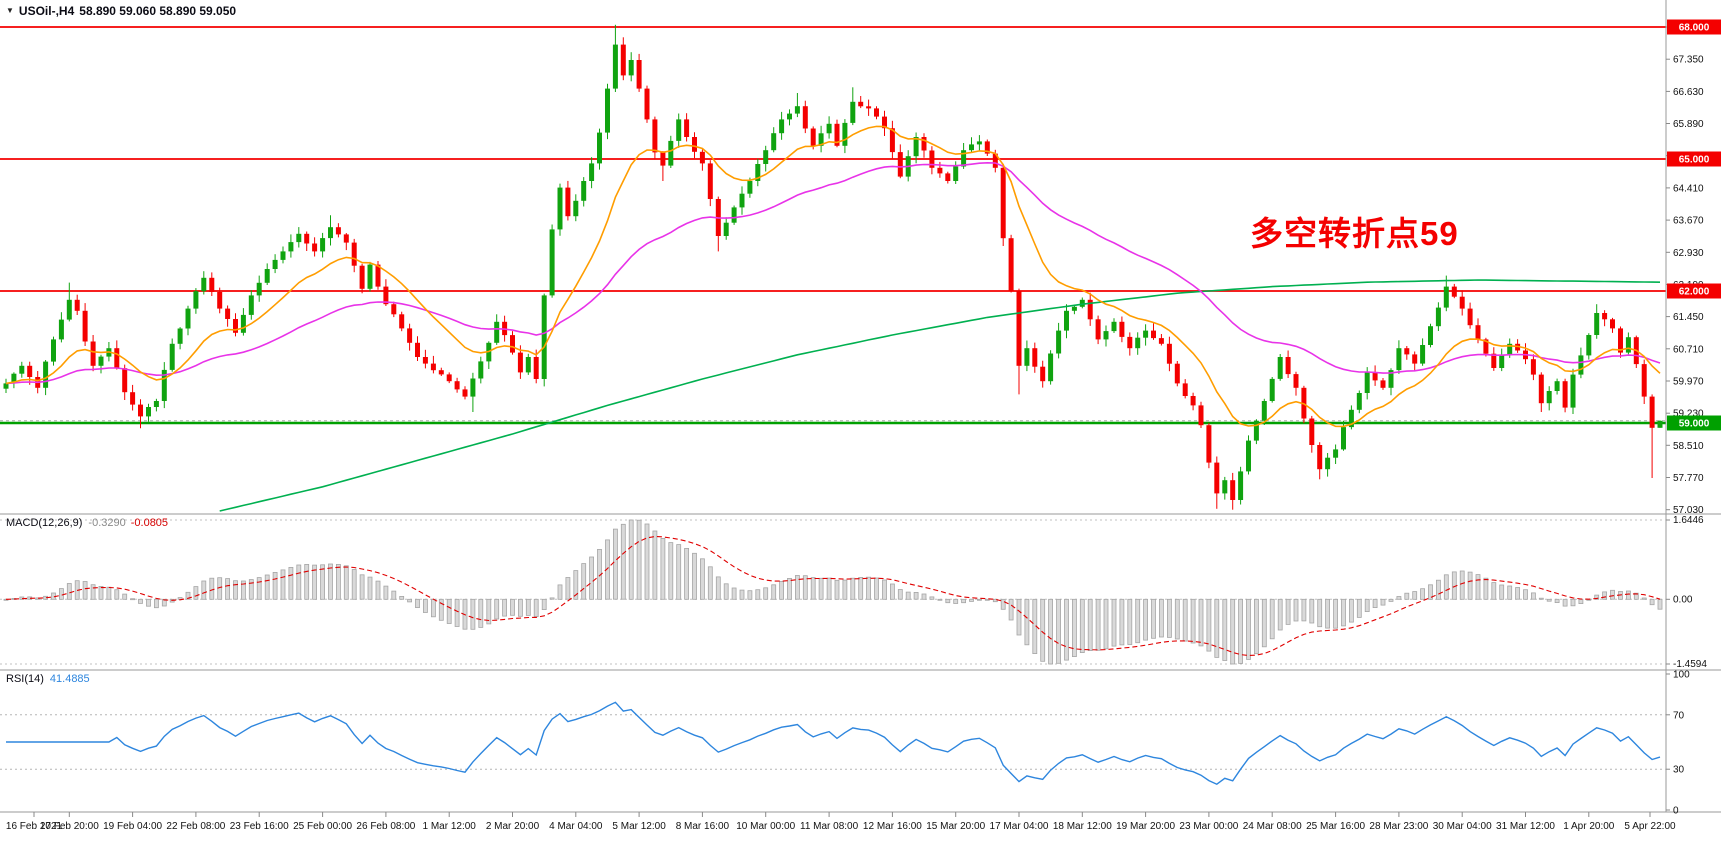  What do you see at coordinates (1650, 826) in the screenshot?
I see `svg-text: 5 Apr 22:00` at bounding box center [1650, 826].